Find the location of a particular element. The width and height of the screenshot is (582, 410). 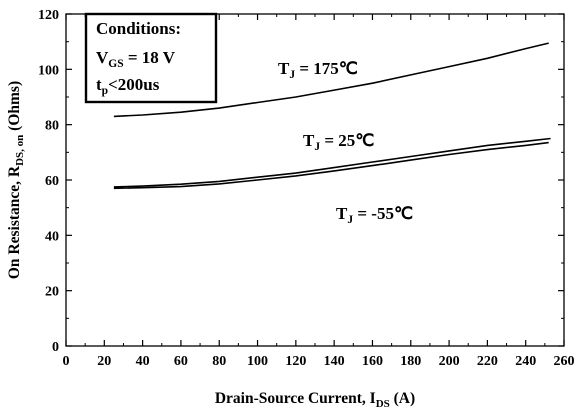

x-tick-label: 220 is located at coordinates (487, 361).